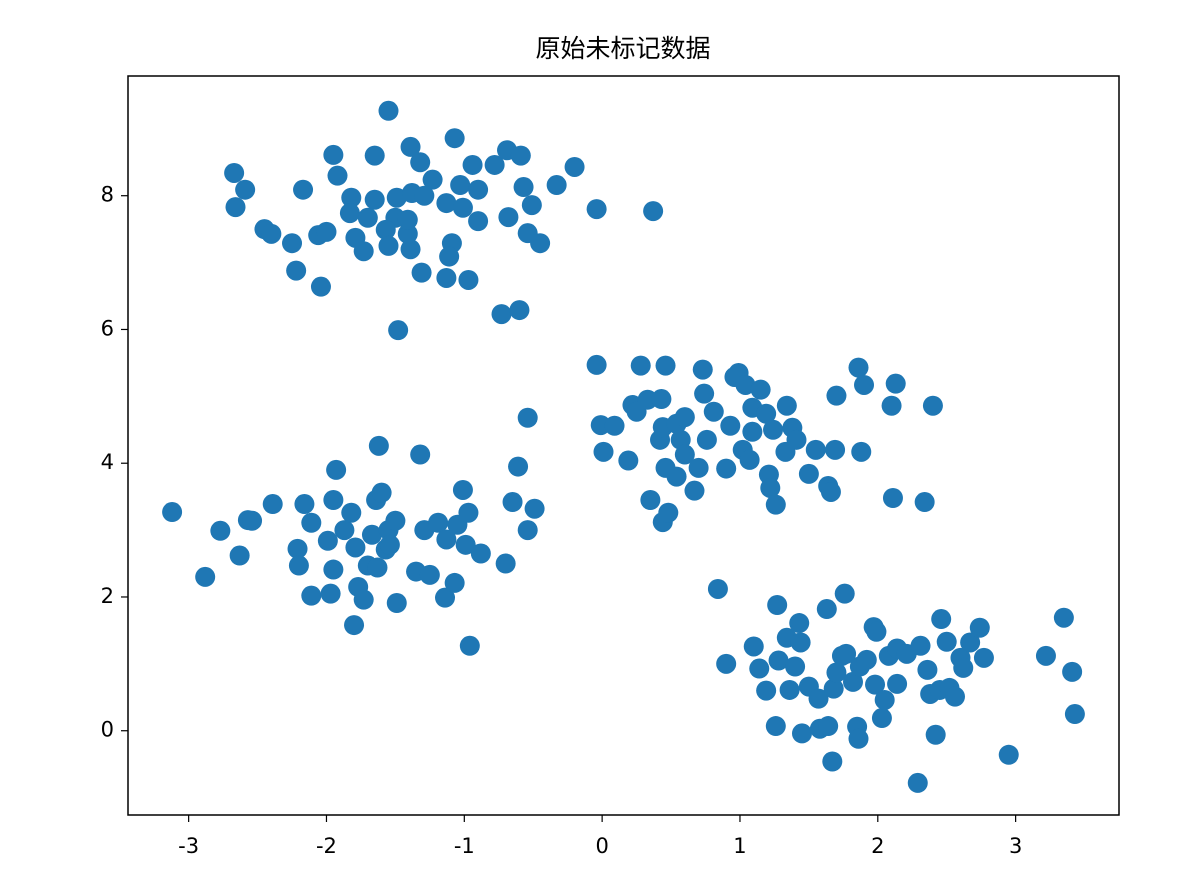  Describe the element at coordinates (464, 846) in the screenshot. I see `x-tick-label: -1` at that location.